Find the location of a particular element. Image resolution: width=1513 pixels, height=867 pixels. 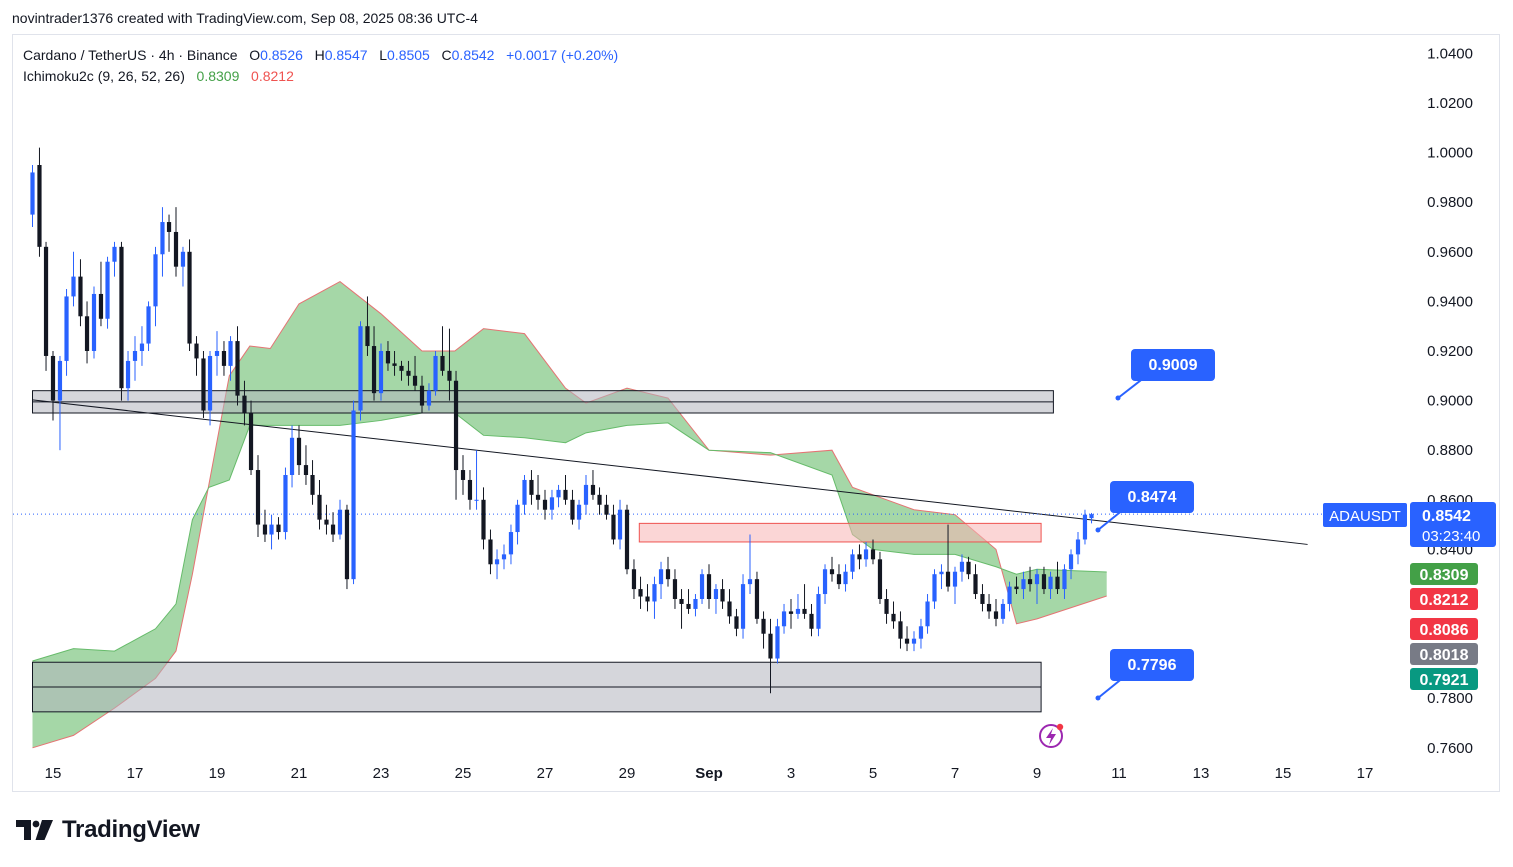

last-price-tag: ADAUSDT 0.8542 03:23:40 is located at coordinates (1409, 524).